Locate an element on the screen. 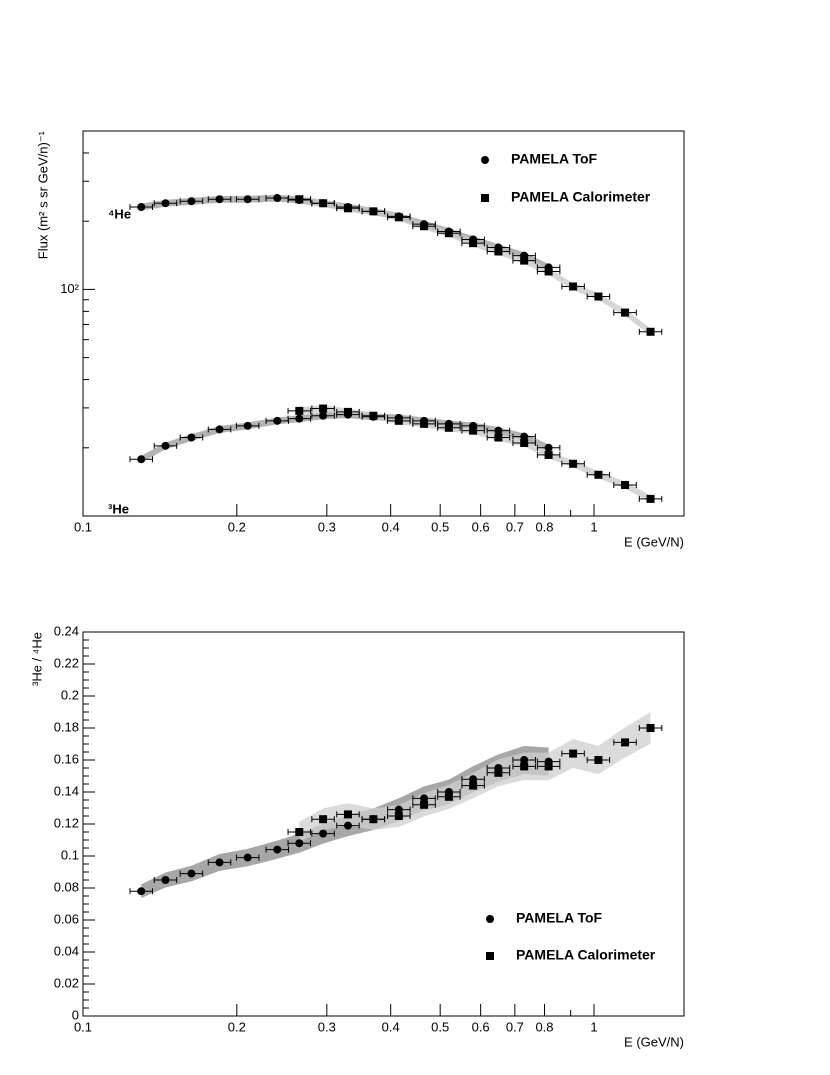  x-tick-label: 1 is located at coordinates (593, 1026).